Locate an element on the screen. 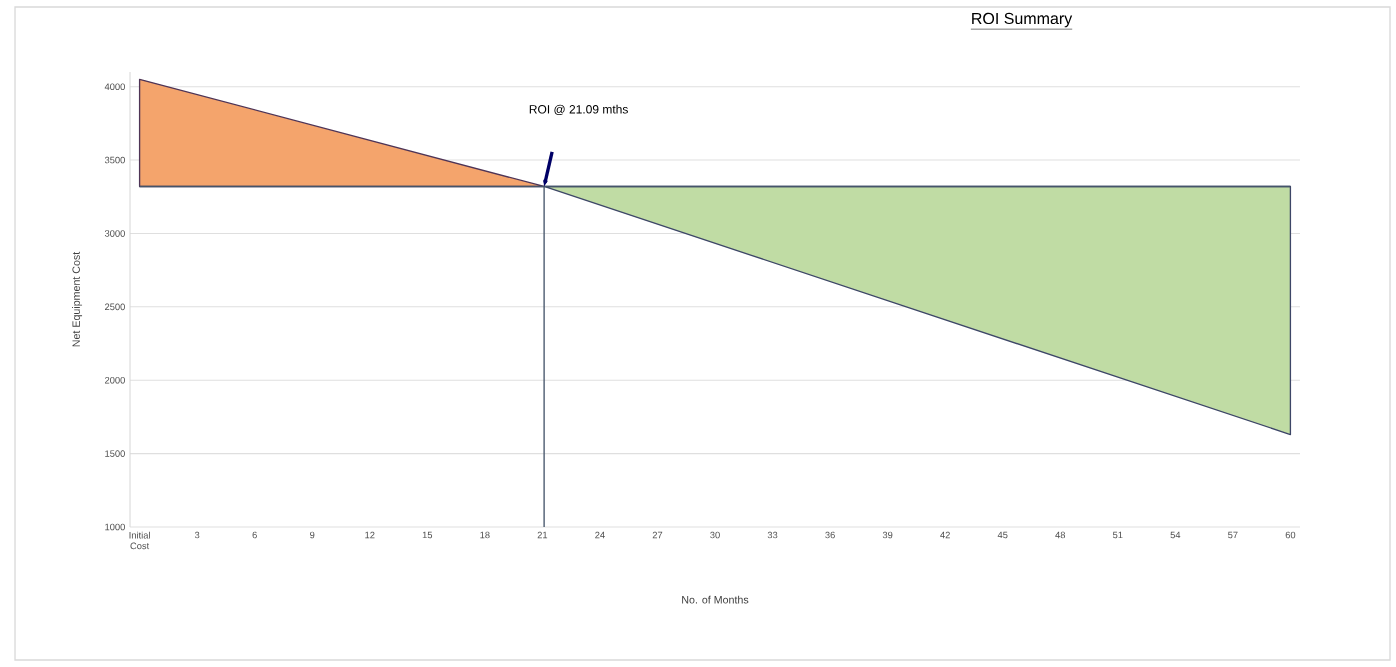  x-axis-title: No. of Months is located at coordinates (715, 599).